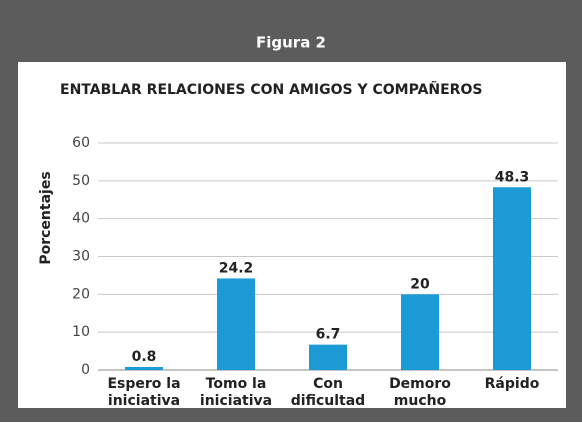 This screenshot has width=582, height=426. I want to click on value-label: 48.3, so click(512, 177).